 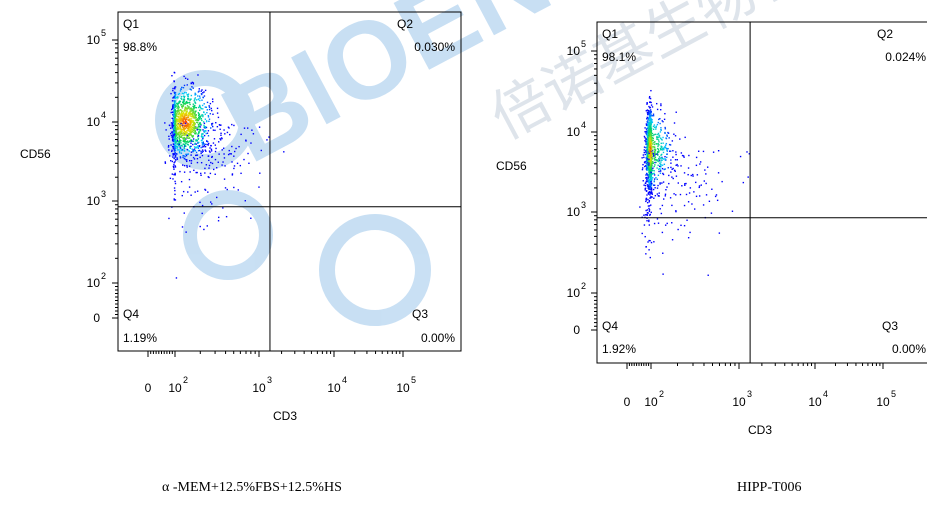 I want to click on quadrant-label-q4: Q4, so click(x=131, y=314).